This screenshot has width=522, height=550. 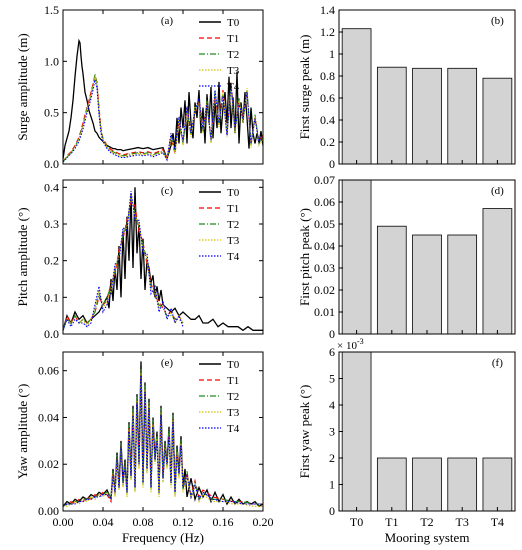 What do you see at coordinates (327, 98) in the screenshot?
I see `y-tick-label: 0.6` at bounding box center [327, 98].